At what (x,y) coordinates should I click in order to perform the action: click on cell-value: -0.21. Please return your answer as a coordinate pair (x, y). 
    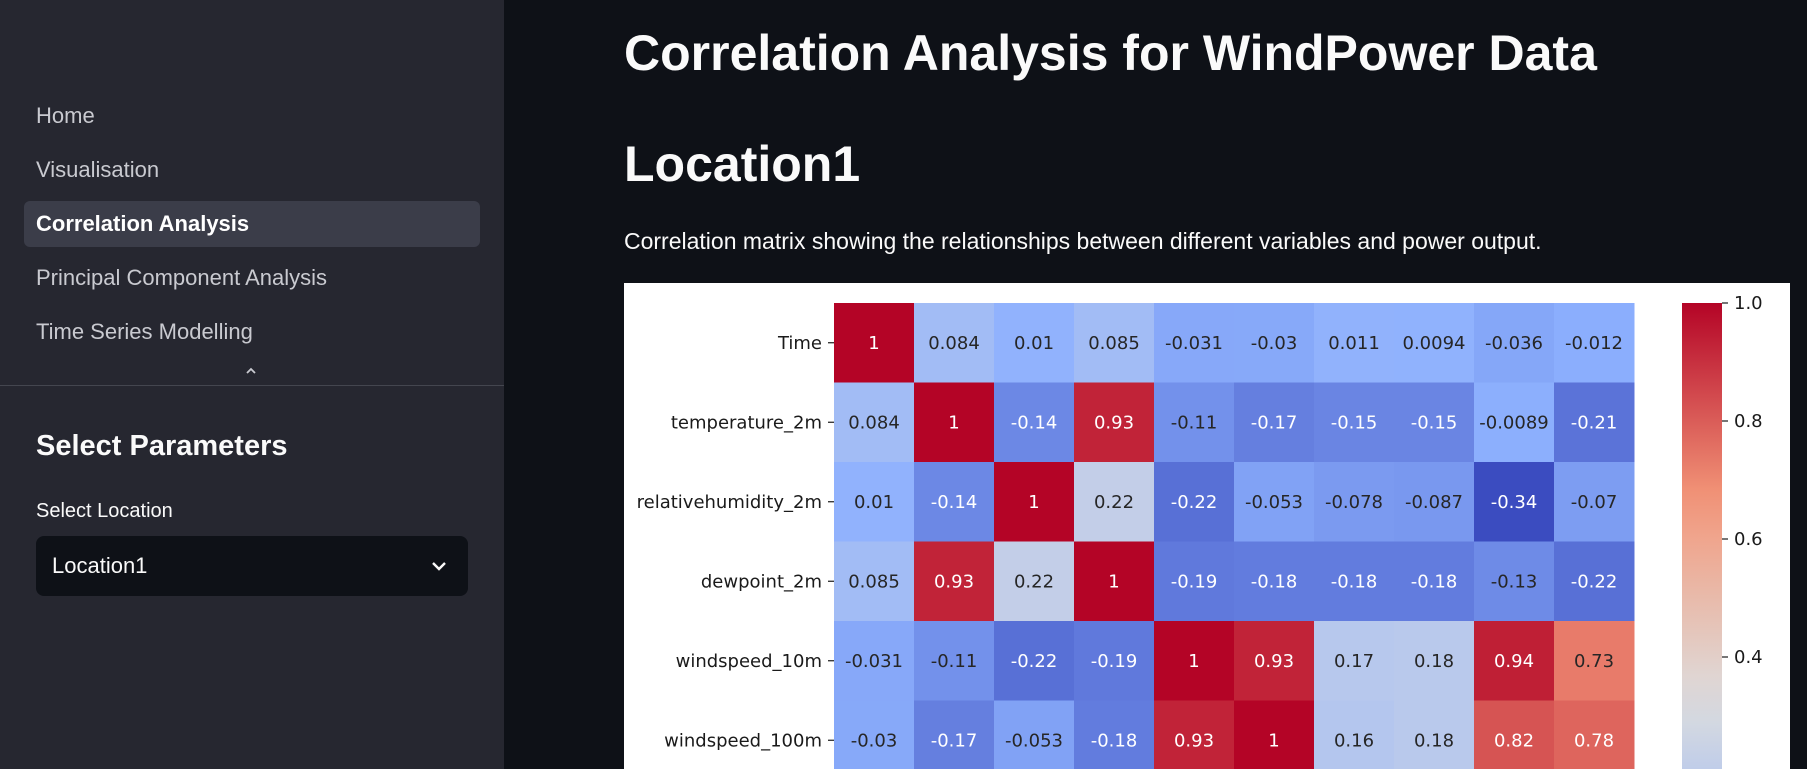
    Looking at the image, I should click on (1594, 422).